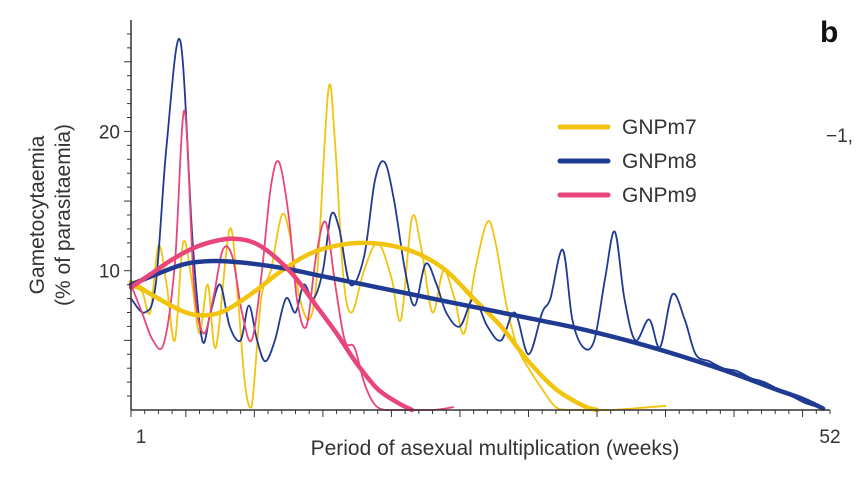 The image size is (864, 477). Describe the element at coordinates (109, 132) in the screenshot. I see `y-tick-label: 20` at that location.